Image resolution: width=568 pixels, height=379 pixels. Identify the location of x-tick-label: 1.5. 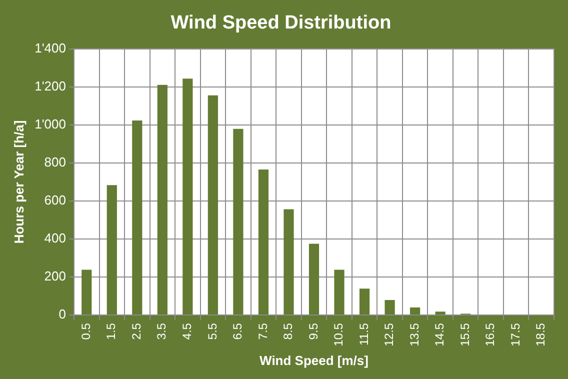
(111, 331).